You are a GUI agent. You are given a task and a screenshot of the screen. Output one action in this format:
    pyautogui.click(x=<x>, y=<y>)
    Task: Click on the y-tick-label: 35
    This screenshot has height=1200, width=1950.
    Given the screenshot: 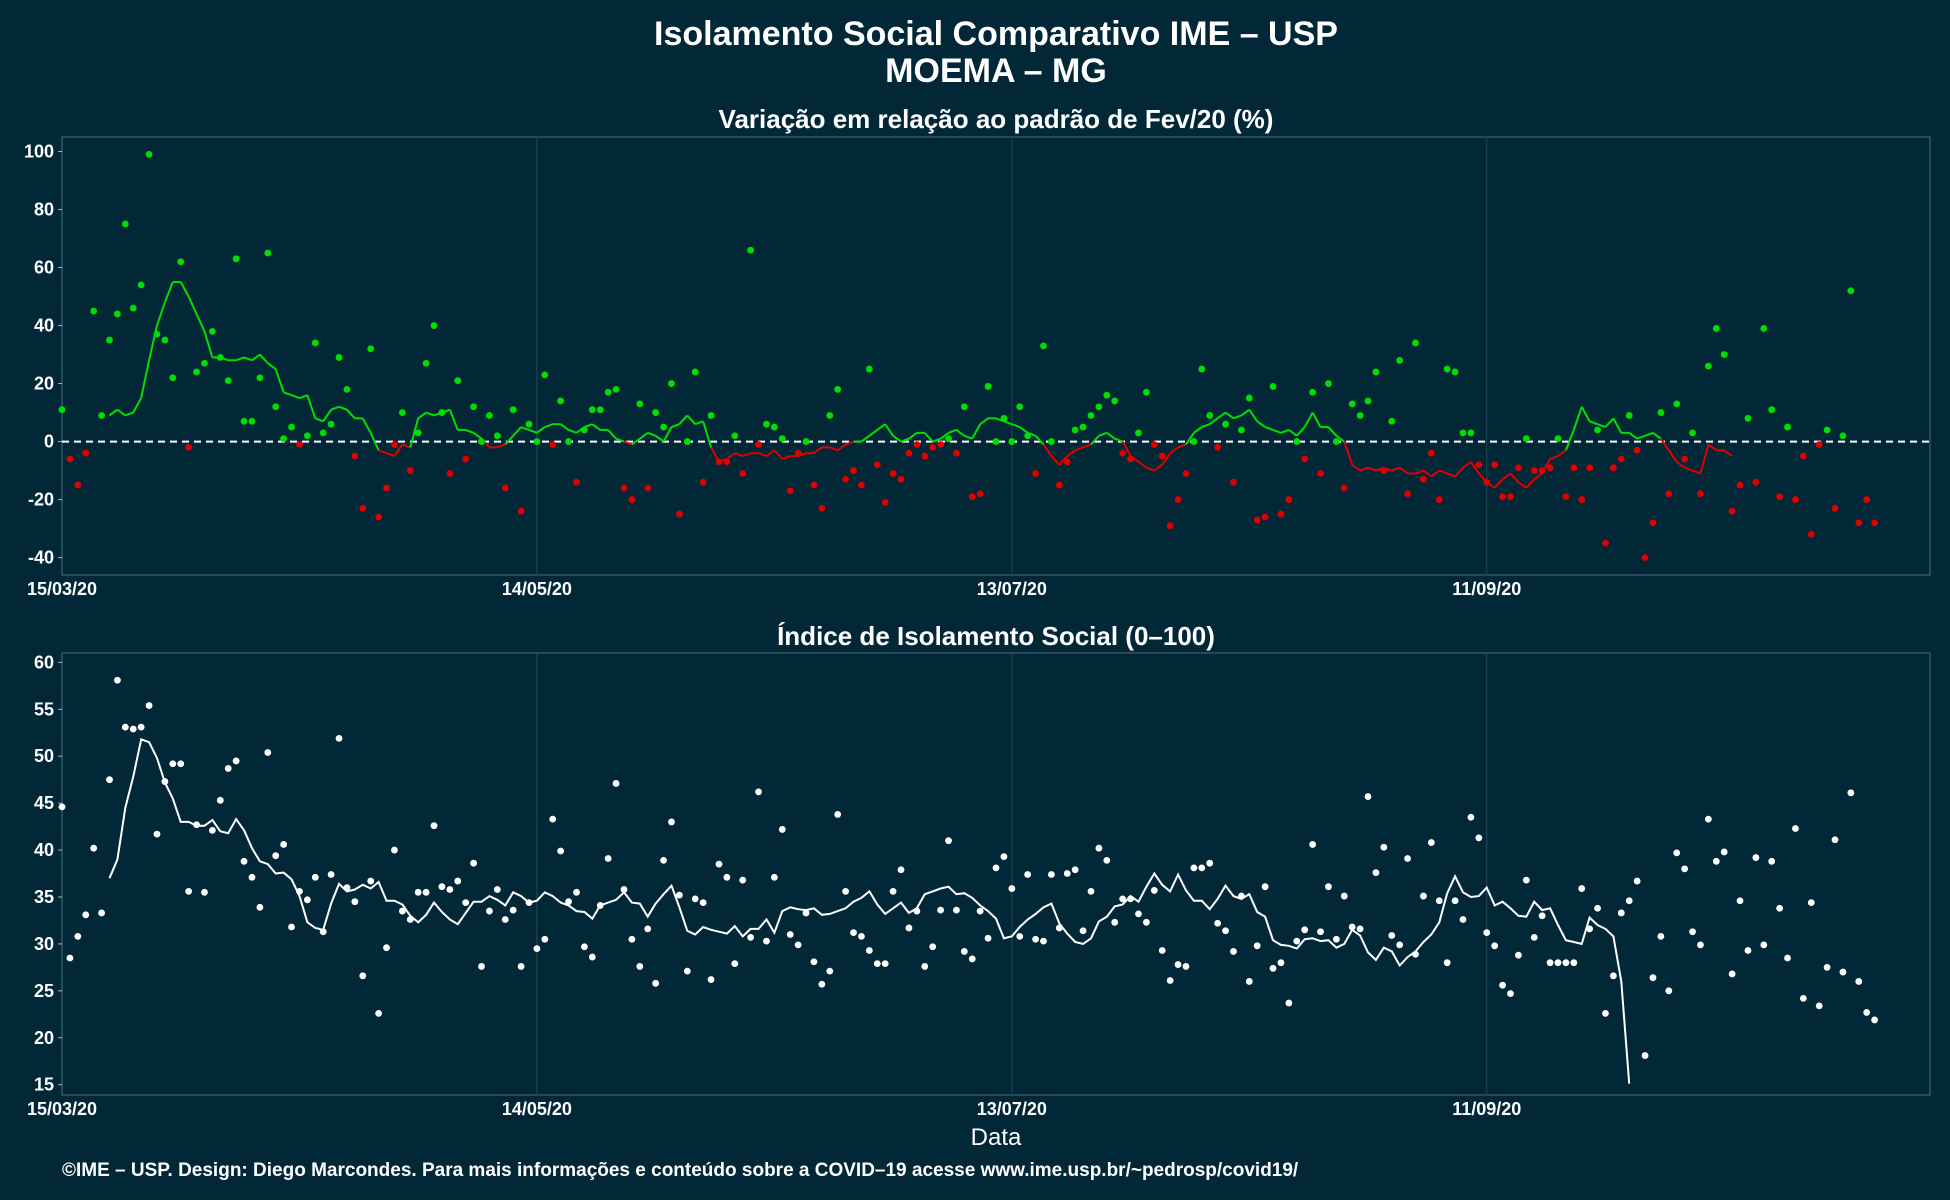 What is the action you would take?
    pyautogui.click(x=44, y=897)
    